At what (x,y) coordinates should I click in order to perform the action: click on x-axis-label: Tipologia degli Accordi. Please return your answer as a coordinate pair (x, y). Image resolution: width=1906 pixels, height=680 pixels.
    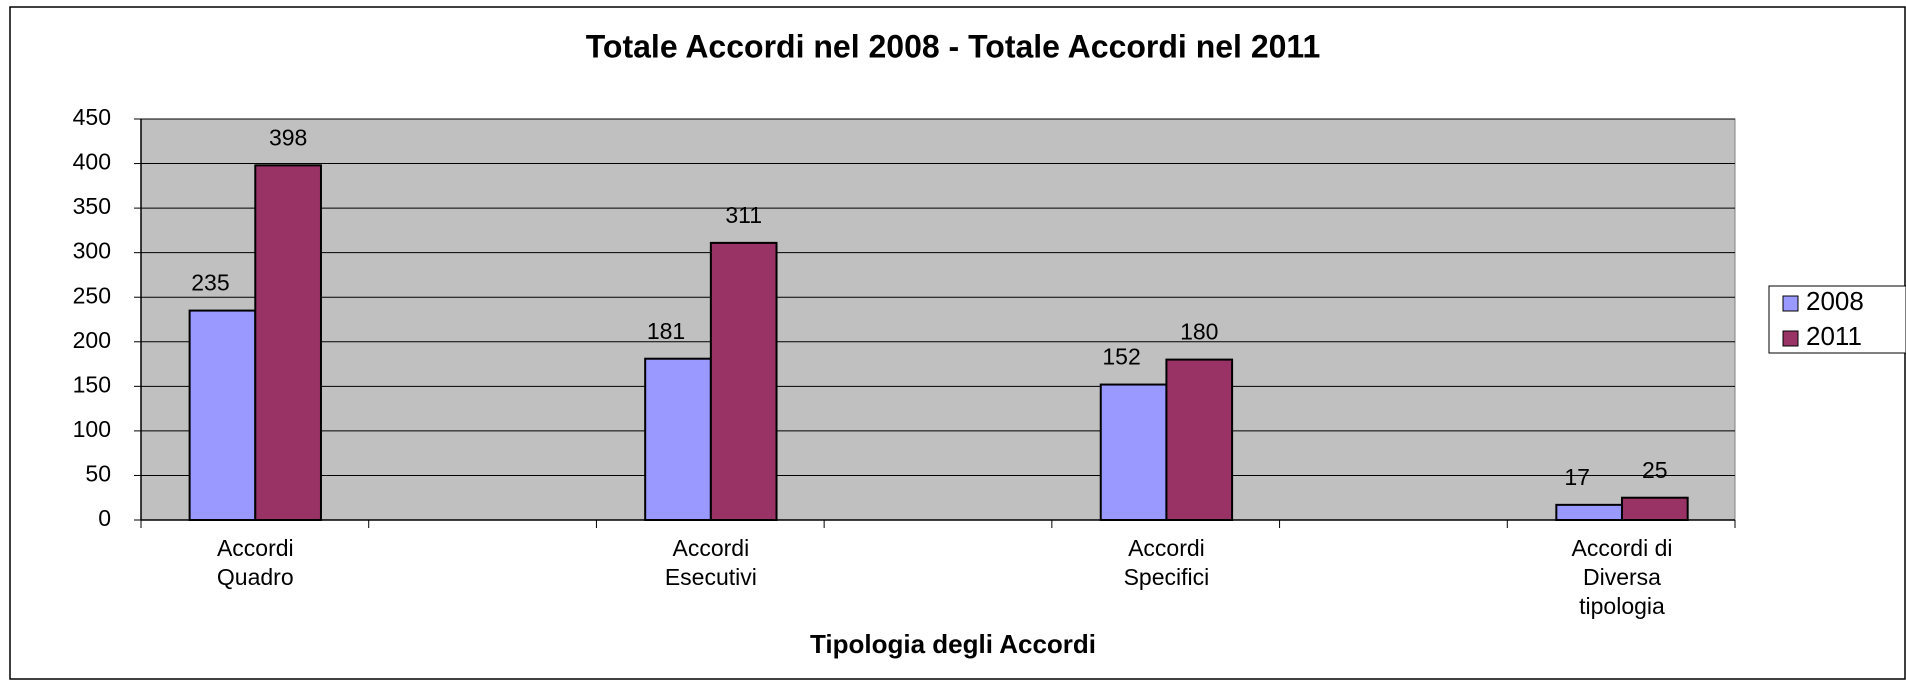
    Looking at the image, I should click on (953, 644).